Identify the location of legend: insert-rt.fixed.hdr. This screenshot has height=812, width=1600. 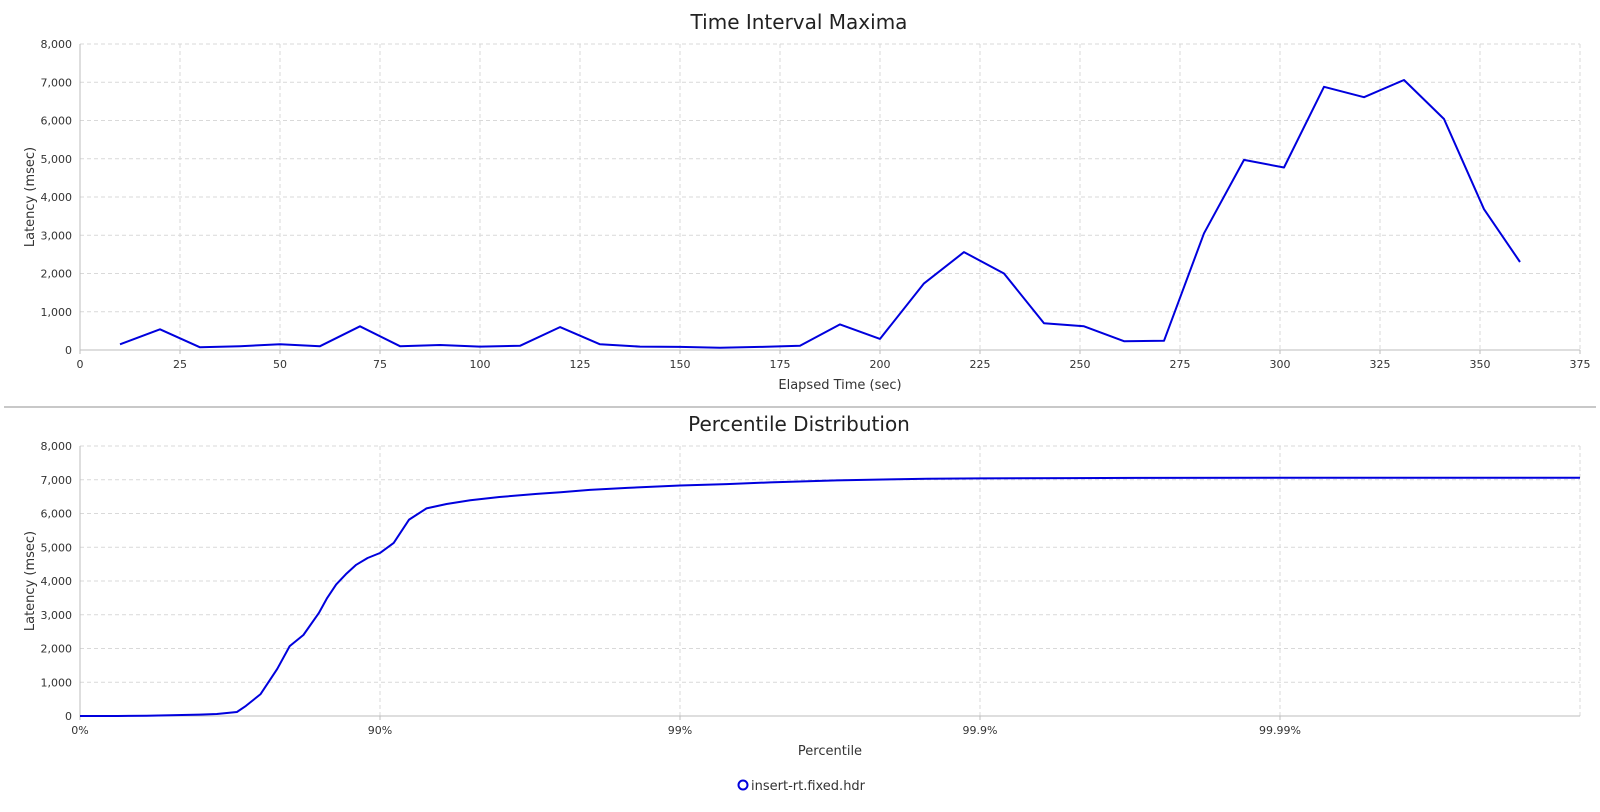
(801, 786).